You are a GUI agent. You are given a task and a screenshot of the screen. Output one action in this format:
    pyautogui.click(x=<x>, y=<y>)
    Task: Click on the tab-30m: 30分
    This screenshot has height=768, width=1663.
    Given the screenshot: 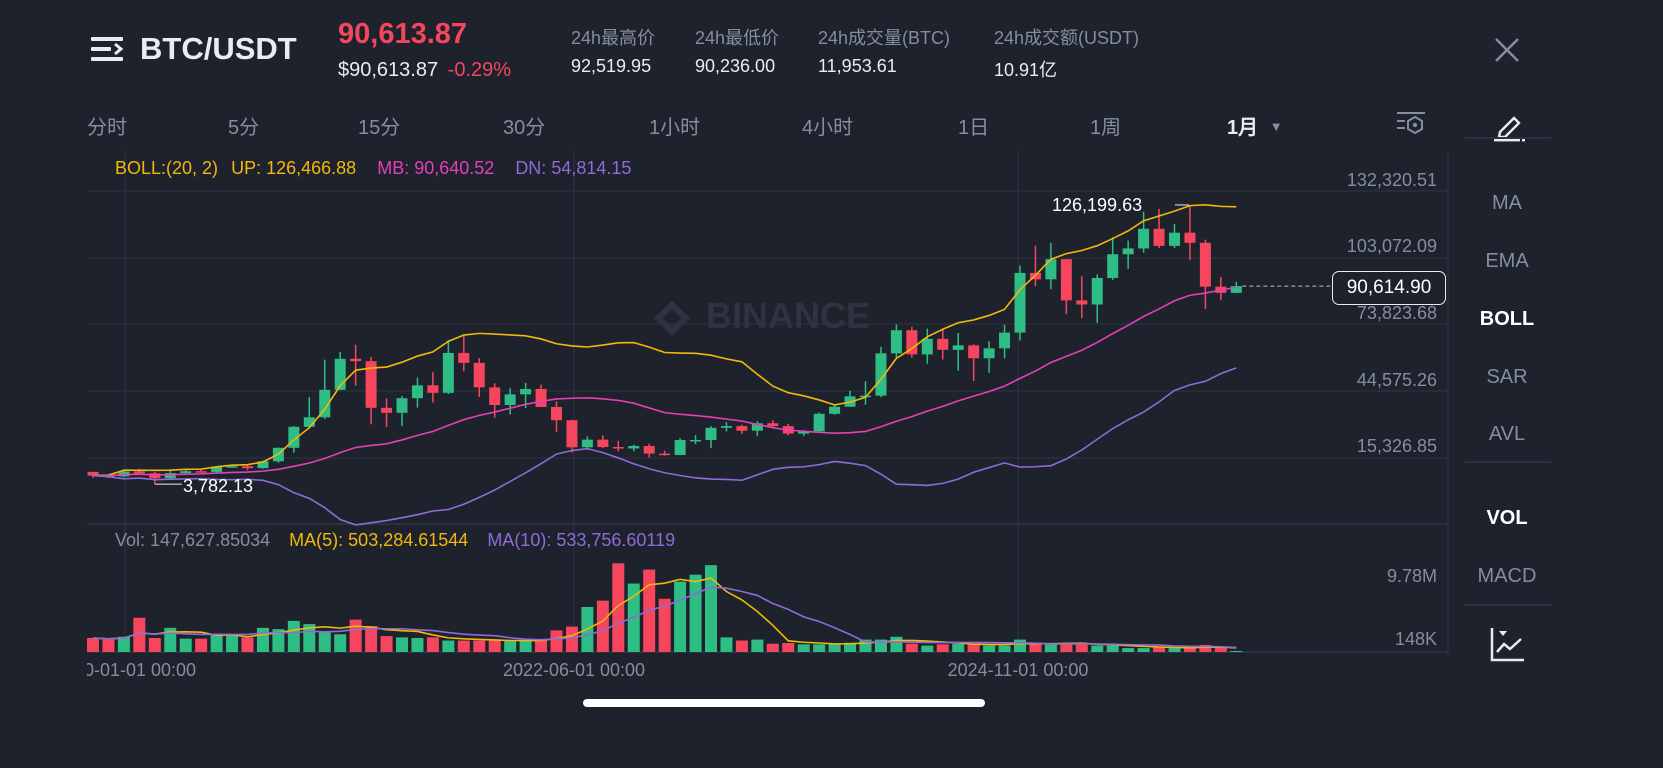 What is the action you would take?
    pyautogui.click(x=524, y=128)
    